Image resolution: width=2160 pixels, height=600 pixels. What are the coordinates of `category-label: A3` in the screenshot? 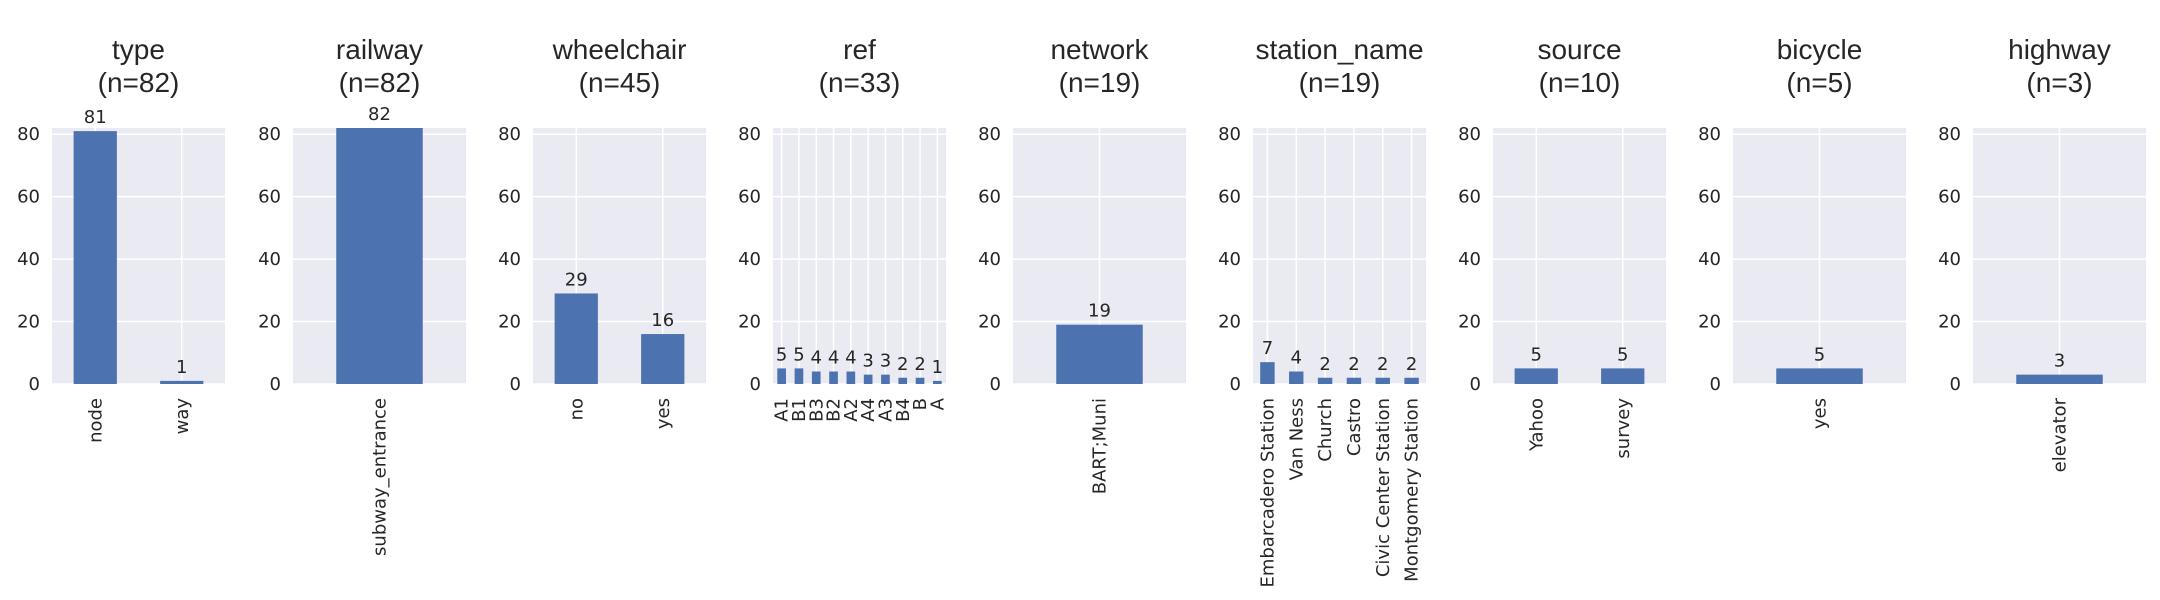 It's located at (885, 410).